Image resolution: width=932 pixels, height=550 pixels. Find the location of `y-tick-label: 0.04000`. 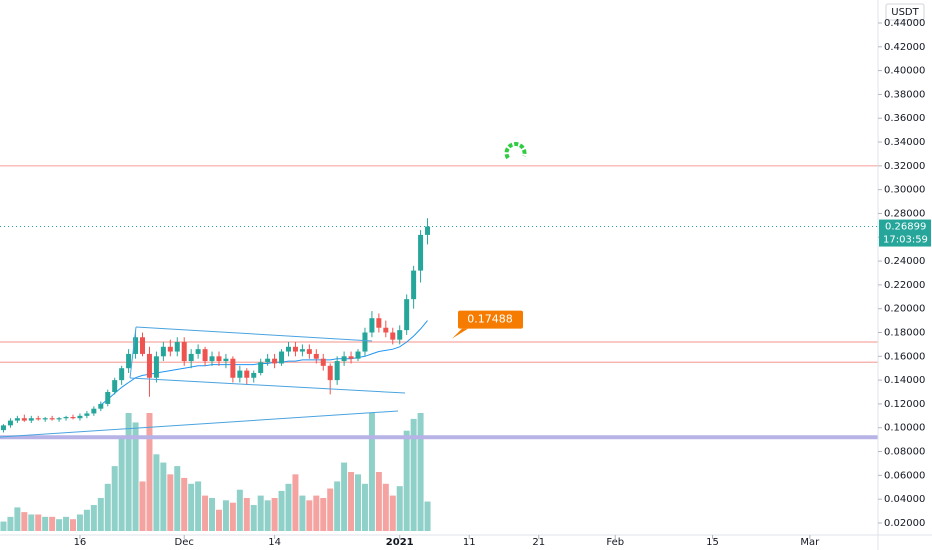

y-tick-label: 0.04000 is located at coordinates (904, 499).